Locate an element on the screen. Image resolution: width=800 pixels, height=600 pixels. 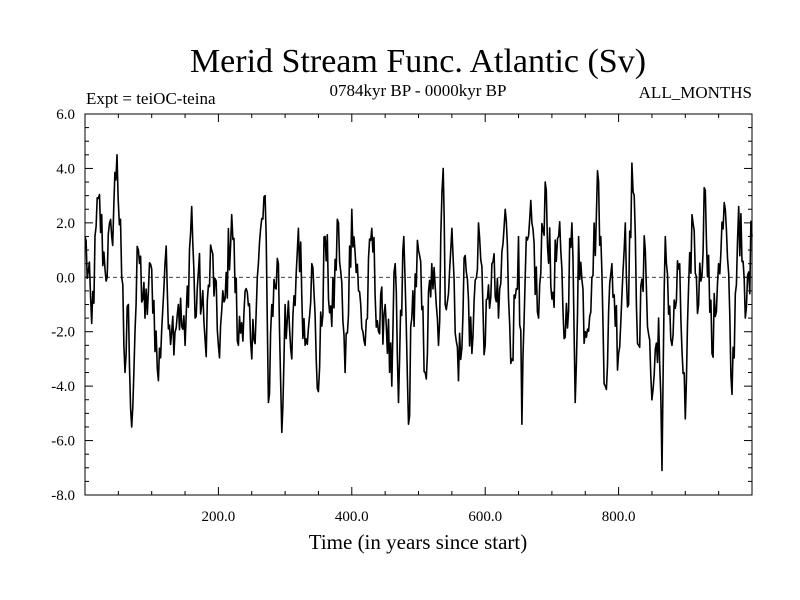
y-tick-label: 4.0 is located at coordinates (65, 169).